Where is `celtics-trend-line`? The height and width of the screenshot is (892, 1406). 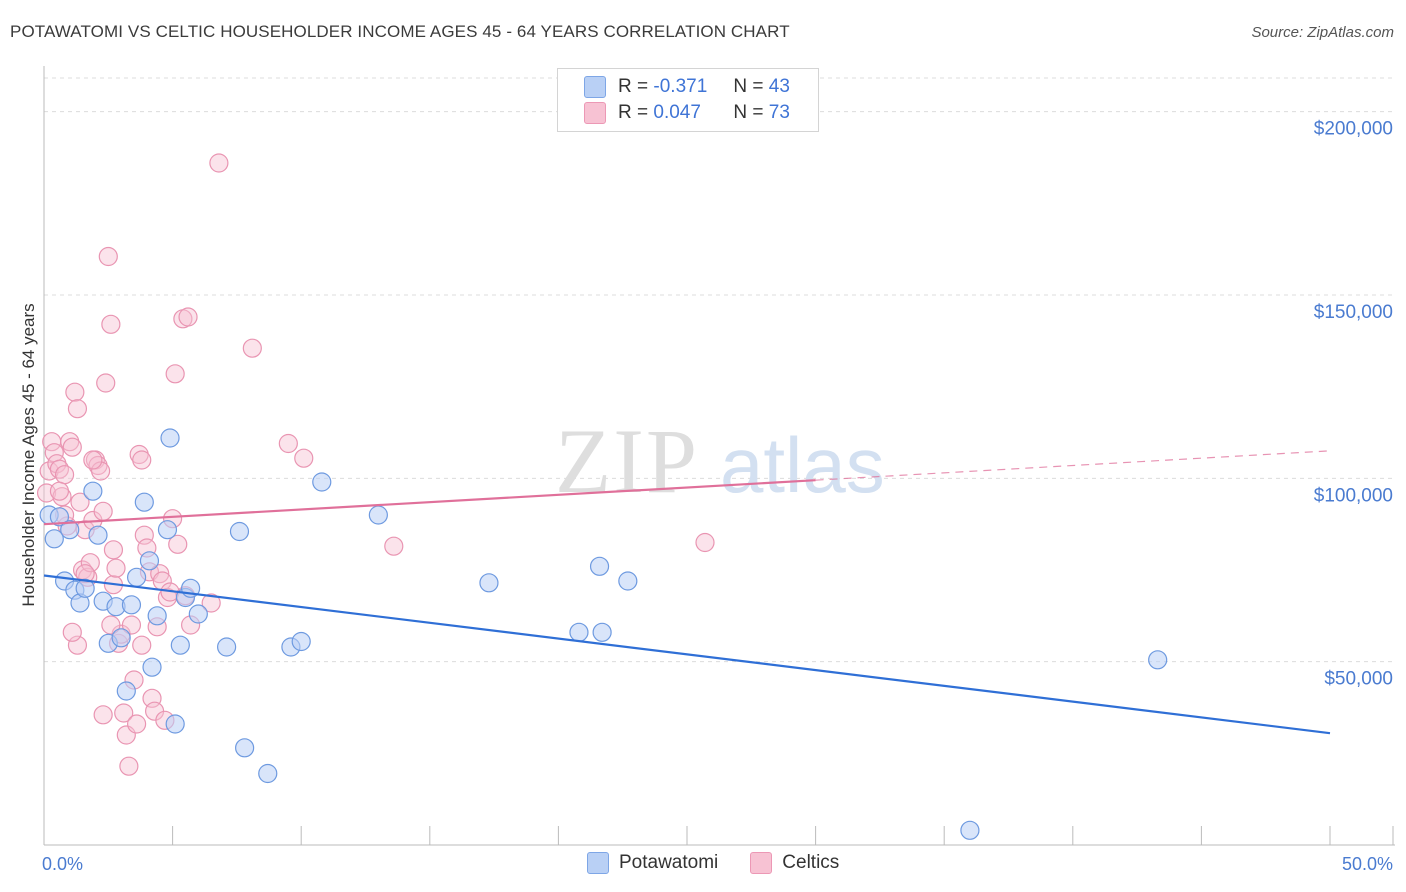
celtics-trend-line is located at coordinates (429, 502).